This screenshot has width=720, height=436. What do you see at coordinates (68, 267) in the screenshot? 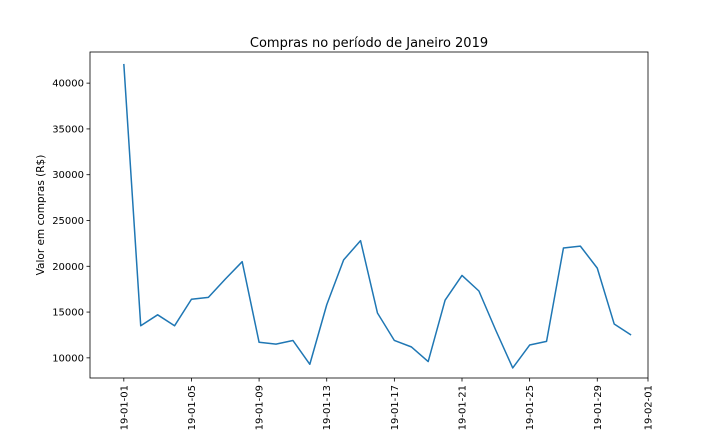
I see `y-tick-label: 20000` at bounding box center [68, 267].